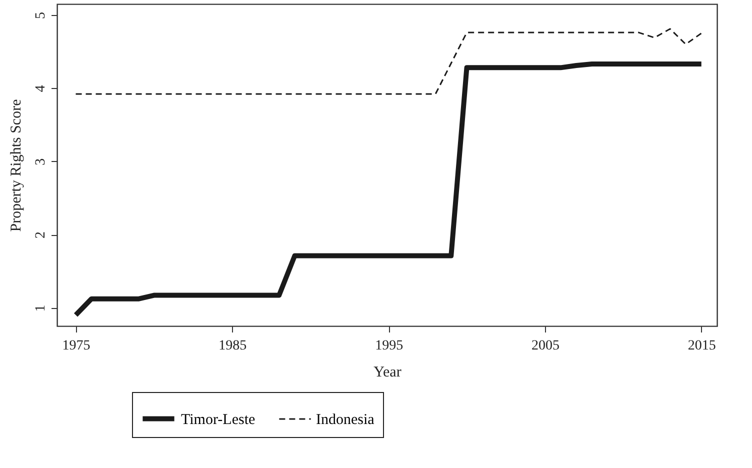  What do you see at coordinates (16, 165) in the screenshot?
I see `y-axis-title: Property Rights Score` at bounding box center [16, 165].